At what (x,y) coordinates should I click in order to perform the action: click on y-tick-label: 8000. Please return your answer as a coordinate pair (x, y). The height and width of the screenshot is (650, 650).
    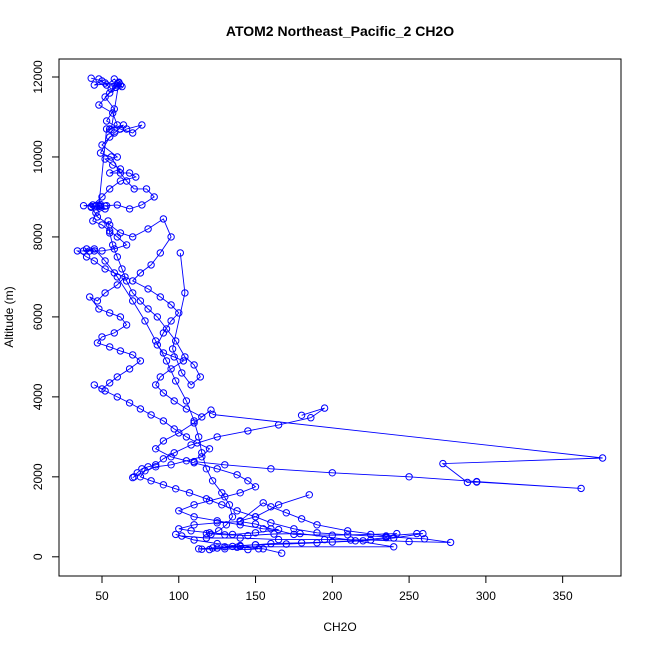
    Looking at the image, I should click on (38, 236).